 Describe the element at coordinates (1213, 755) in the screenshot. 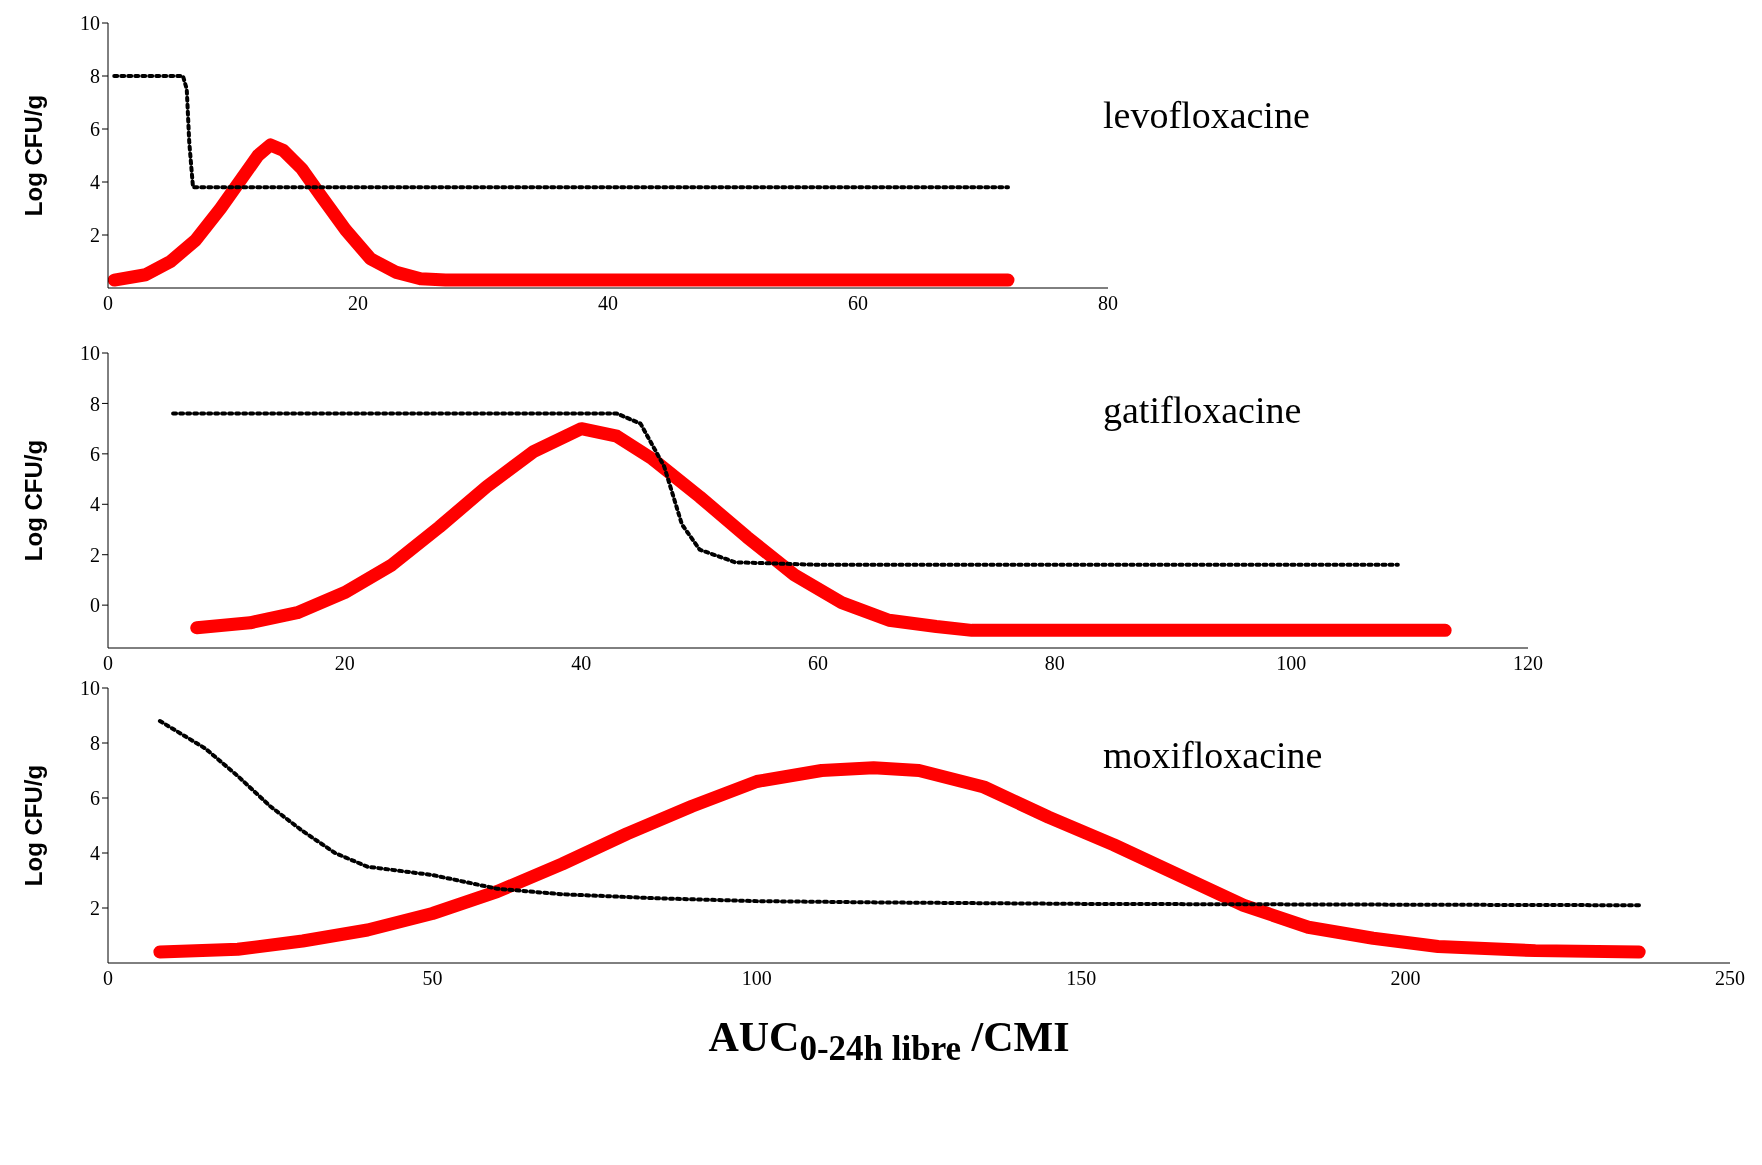

I see `text: moxifloxacine` at that location.